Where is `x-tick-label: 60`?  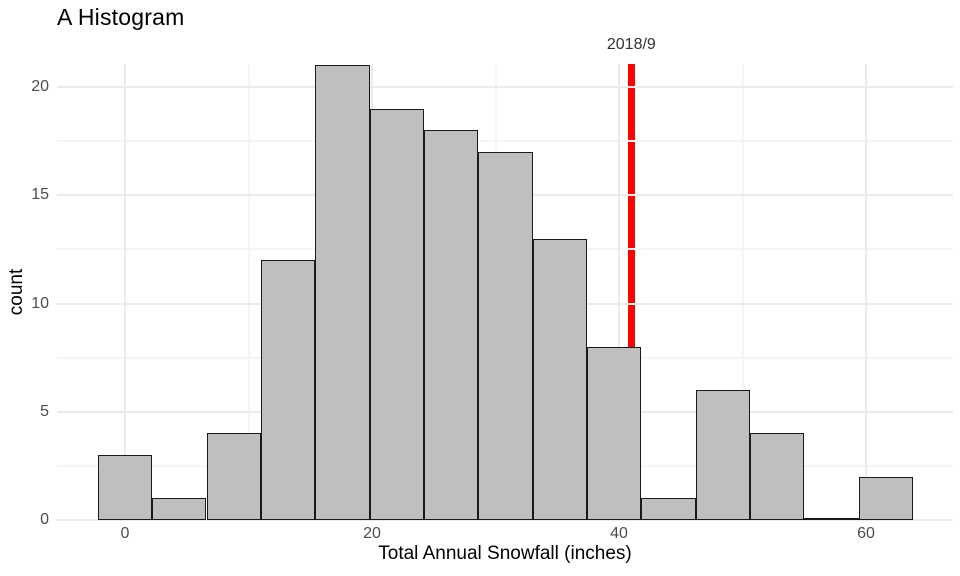
x-tick-label: 60 is located at coordinates (866, 533).